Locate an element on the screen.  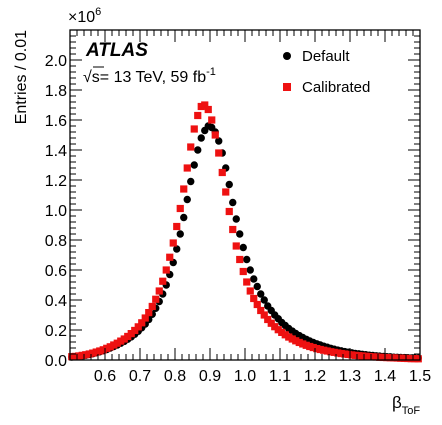
sqrt-symbol: √ is located at coordinates (87, 77).